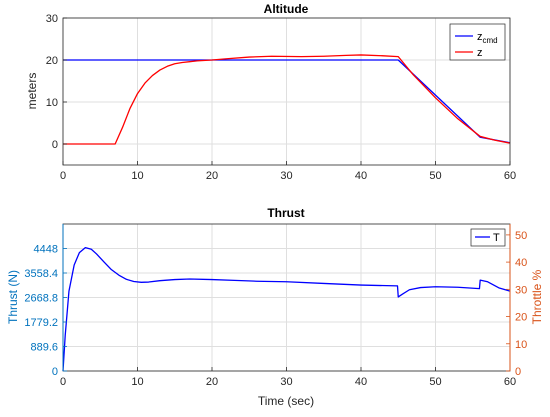 This screenshot has height=417, width=550. Describe the element at coordinates (510, 382) in the screenshot. I see `thrust-xtick-label: 60` at that location.